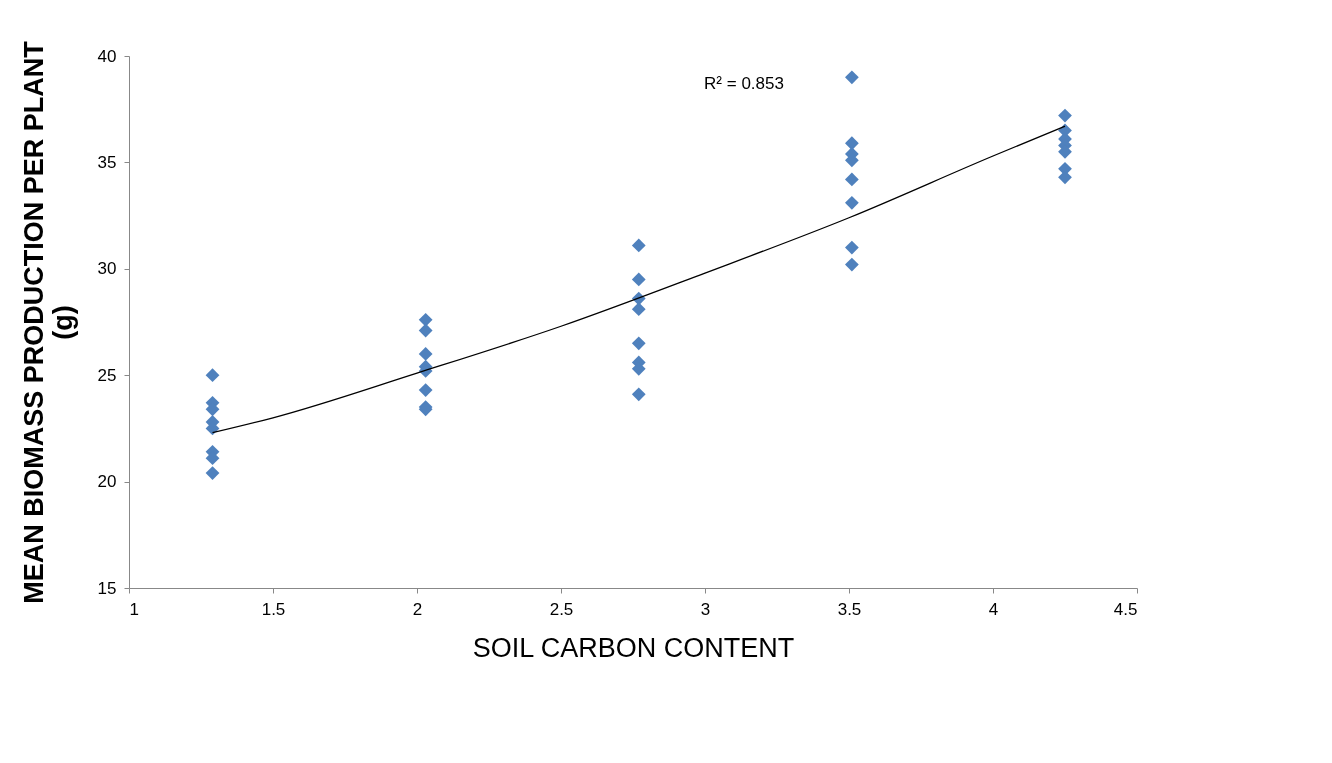 The height and width of the screenshot is (763, 1332). I want to click on x-tick-label: 2.5, so click(561, 609).